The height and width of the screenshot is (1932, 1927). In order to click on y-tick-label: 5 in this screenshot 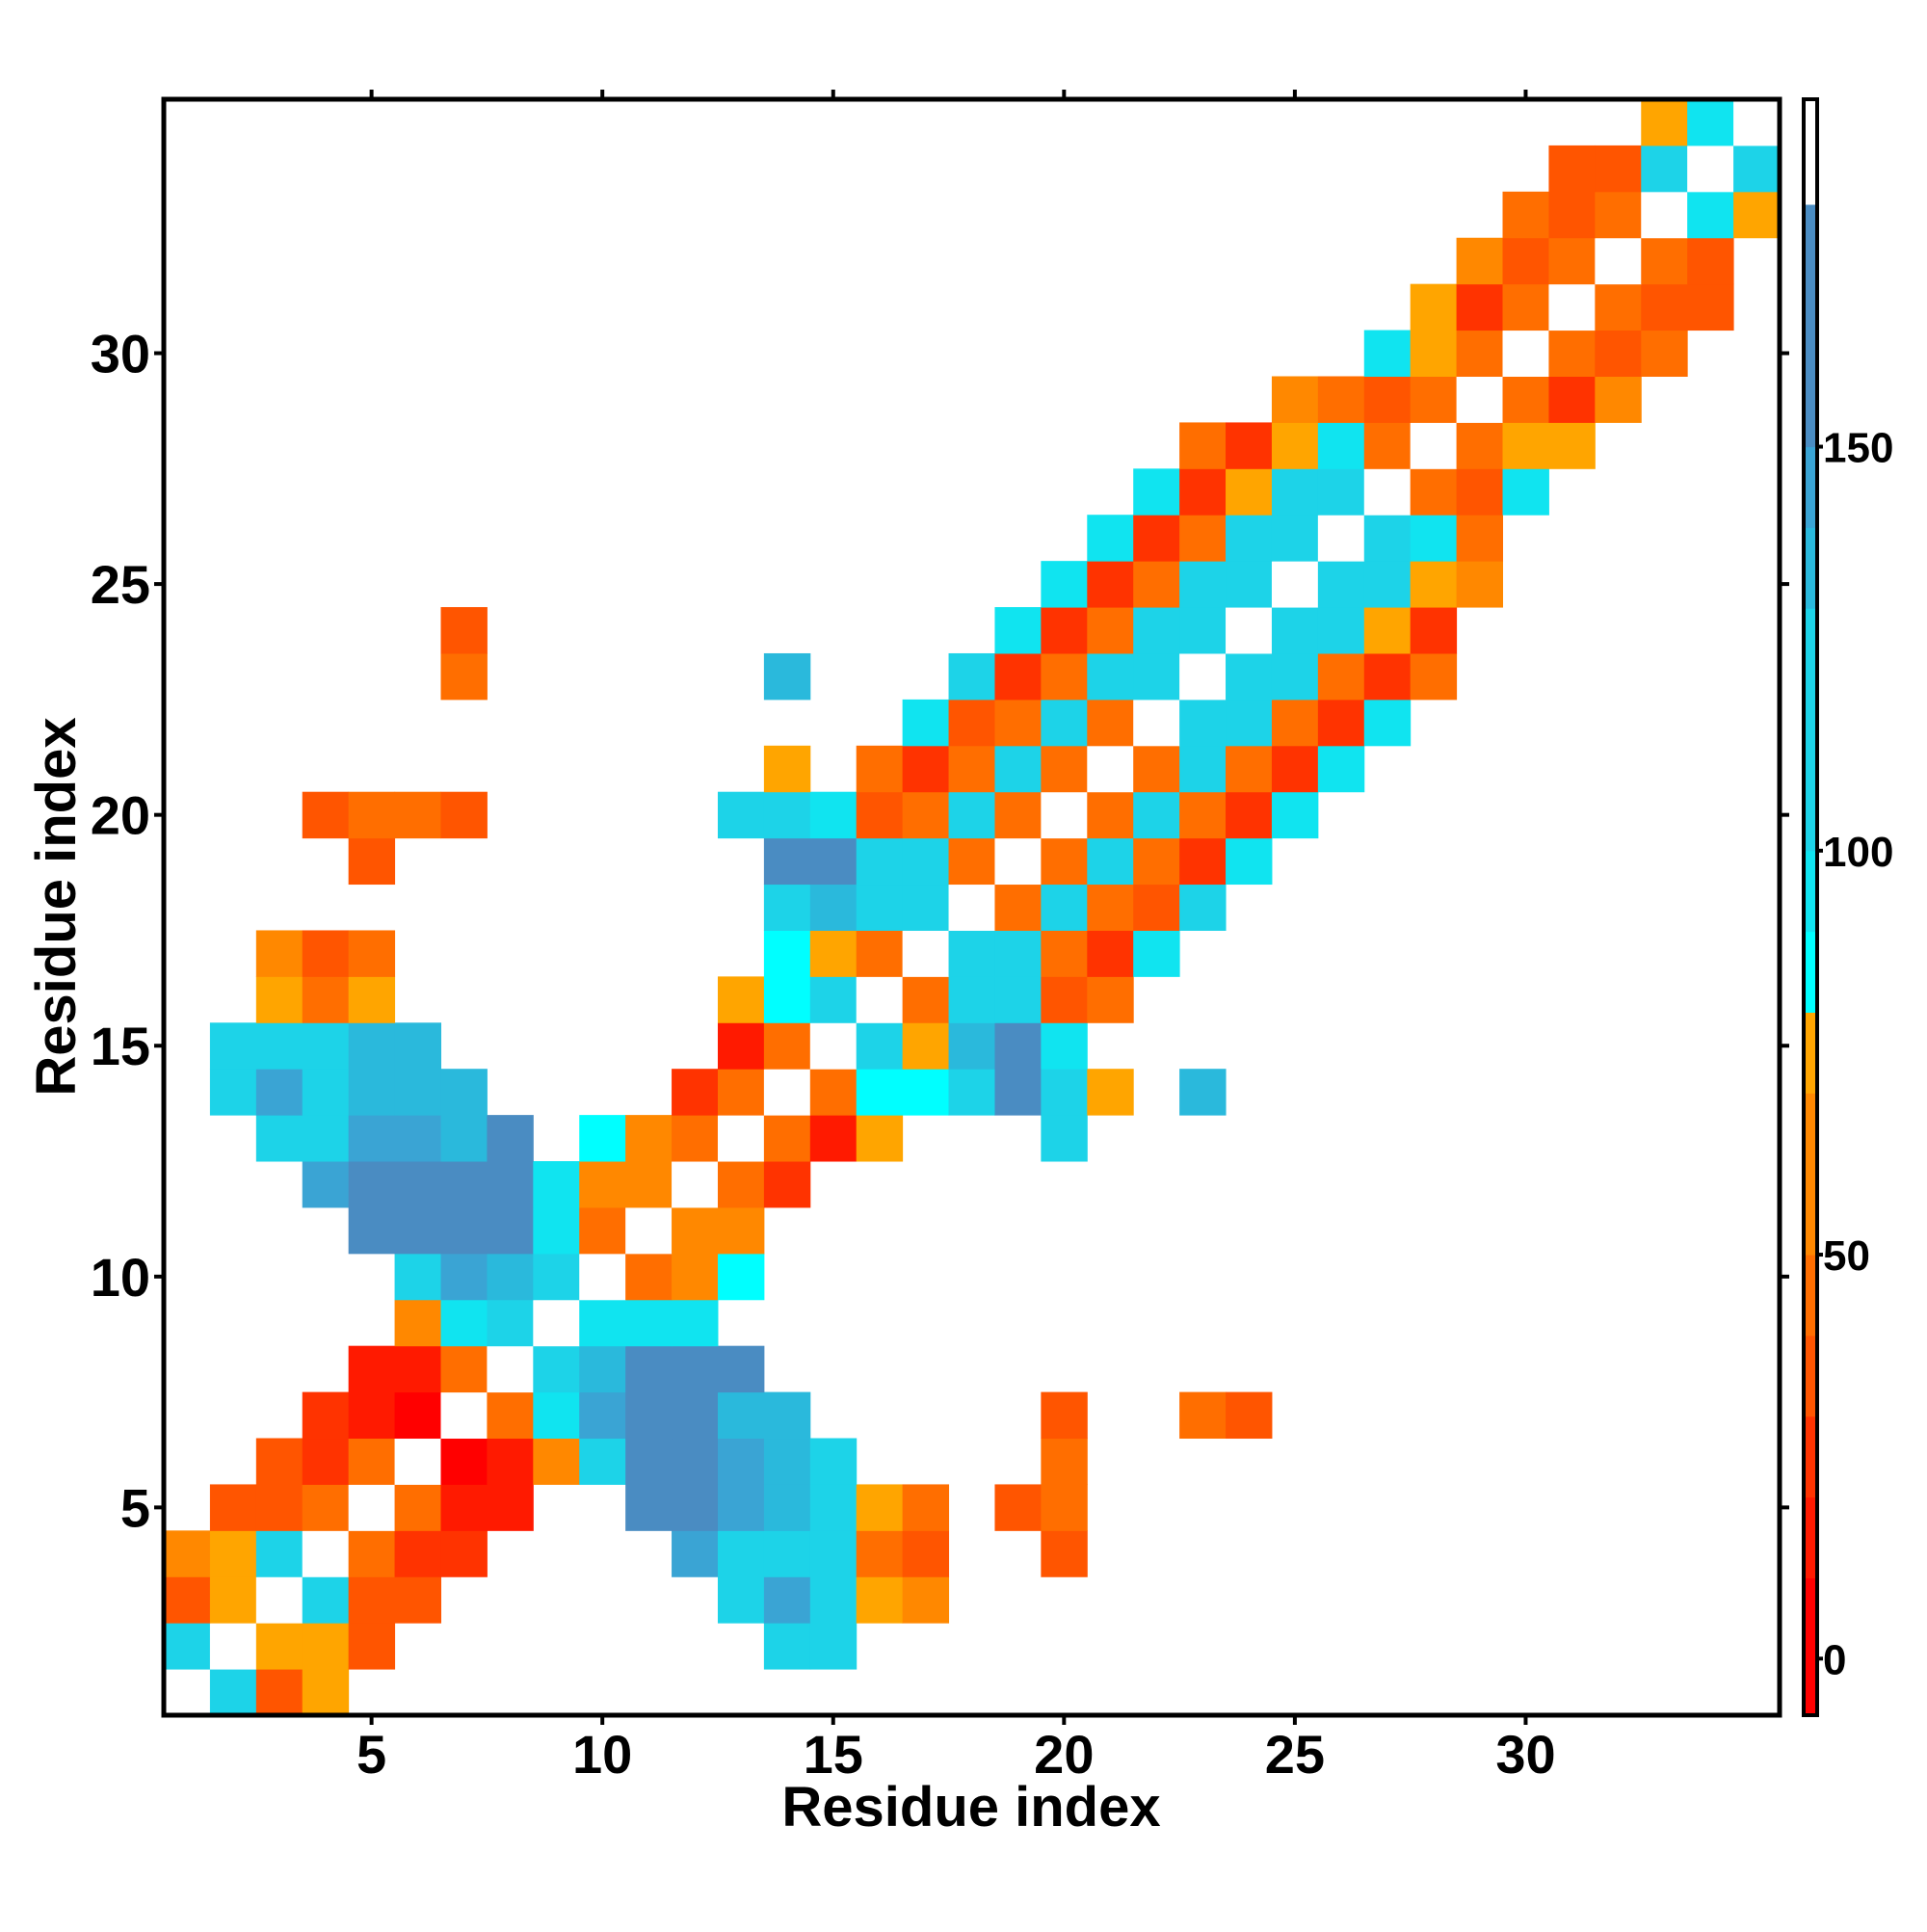, I will do `click(135, 1507)`.